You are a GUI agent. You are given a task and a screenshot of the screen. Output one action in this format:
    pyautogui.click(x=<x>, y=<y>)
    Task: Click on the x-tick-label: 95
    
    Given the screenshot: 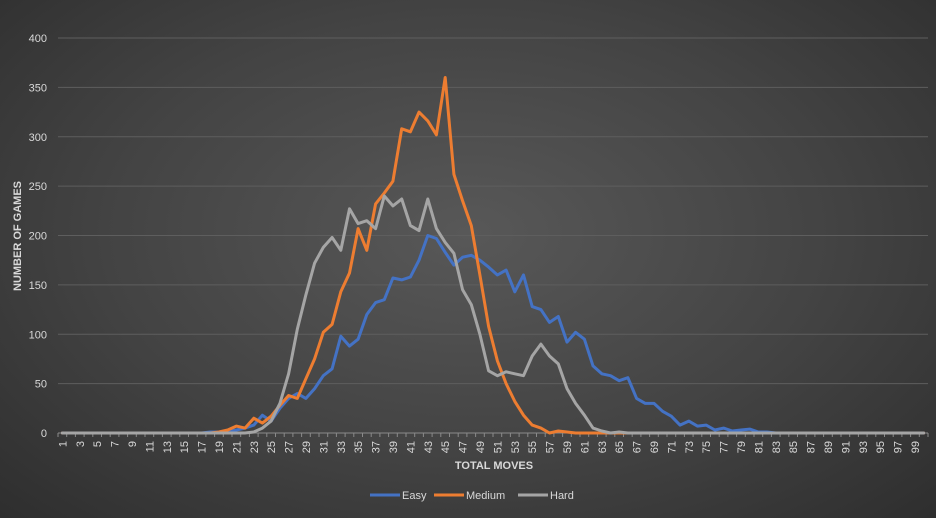 What is the action you would take?
    pyautogui.click(x=881, y=447)
    